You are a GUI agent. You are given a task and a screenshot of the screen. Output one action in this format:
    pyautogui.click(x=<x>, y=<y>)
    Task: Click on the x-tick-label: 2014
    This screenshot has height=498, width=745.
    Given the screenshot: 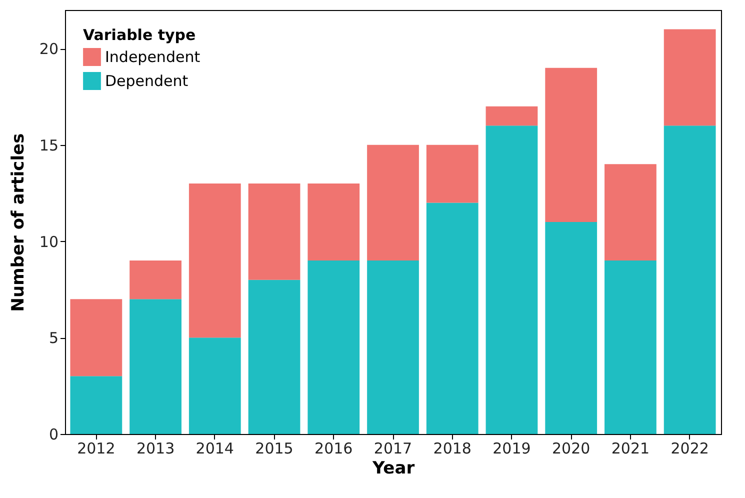 What is the action you would take?
    pyautogui.click(x=215, y=449)
    